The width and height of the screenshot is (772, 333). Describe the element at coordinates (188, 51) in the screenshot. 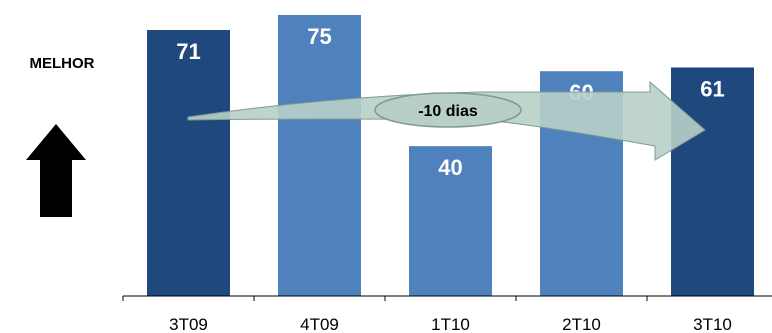

I see `data-label-3T09: 71` at that location.